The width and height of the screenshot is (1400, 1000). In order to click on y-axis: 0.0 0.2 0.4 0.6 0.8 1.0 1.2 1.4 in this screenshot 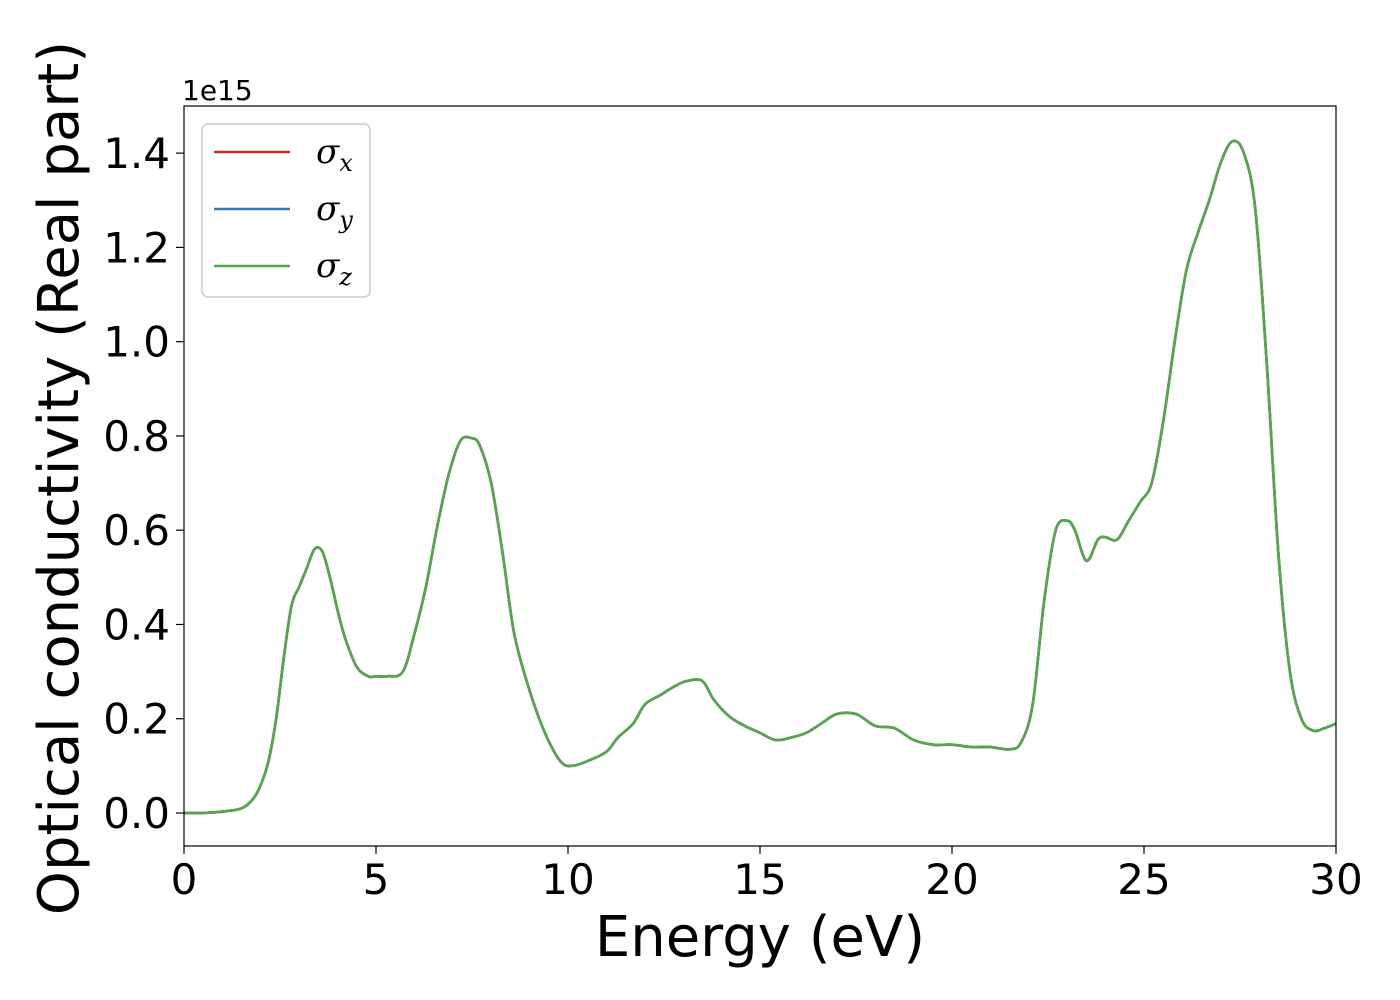, I will do `click(143, 483)`.